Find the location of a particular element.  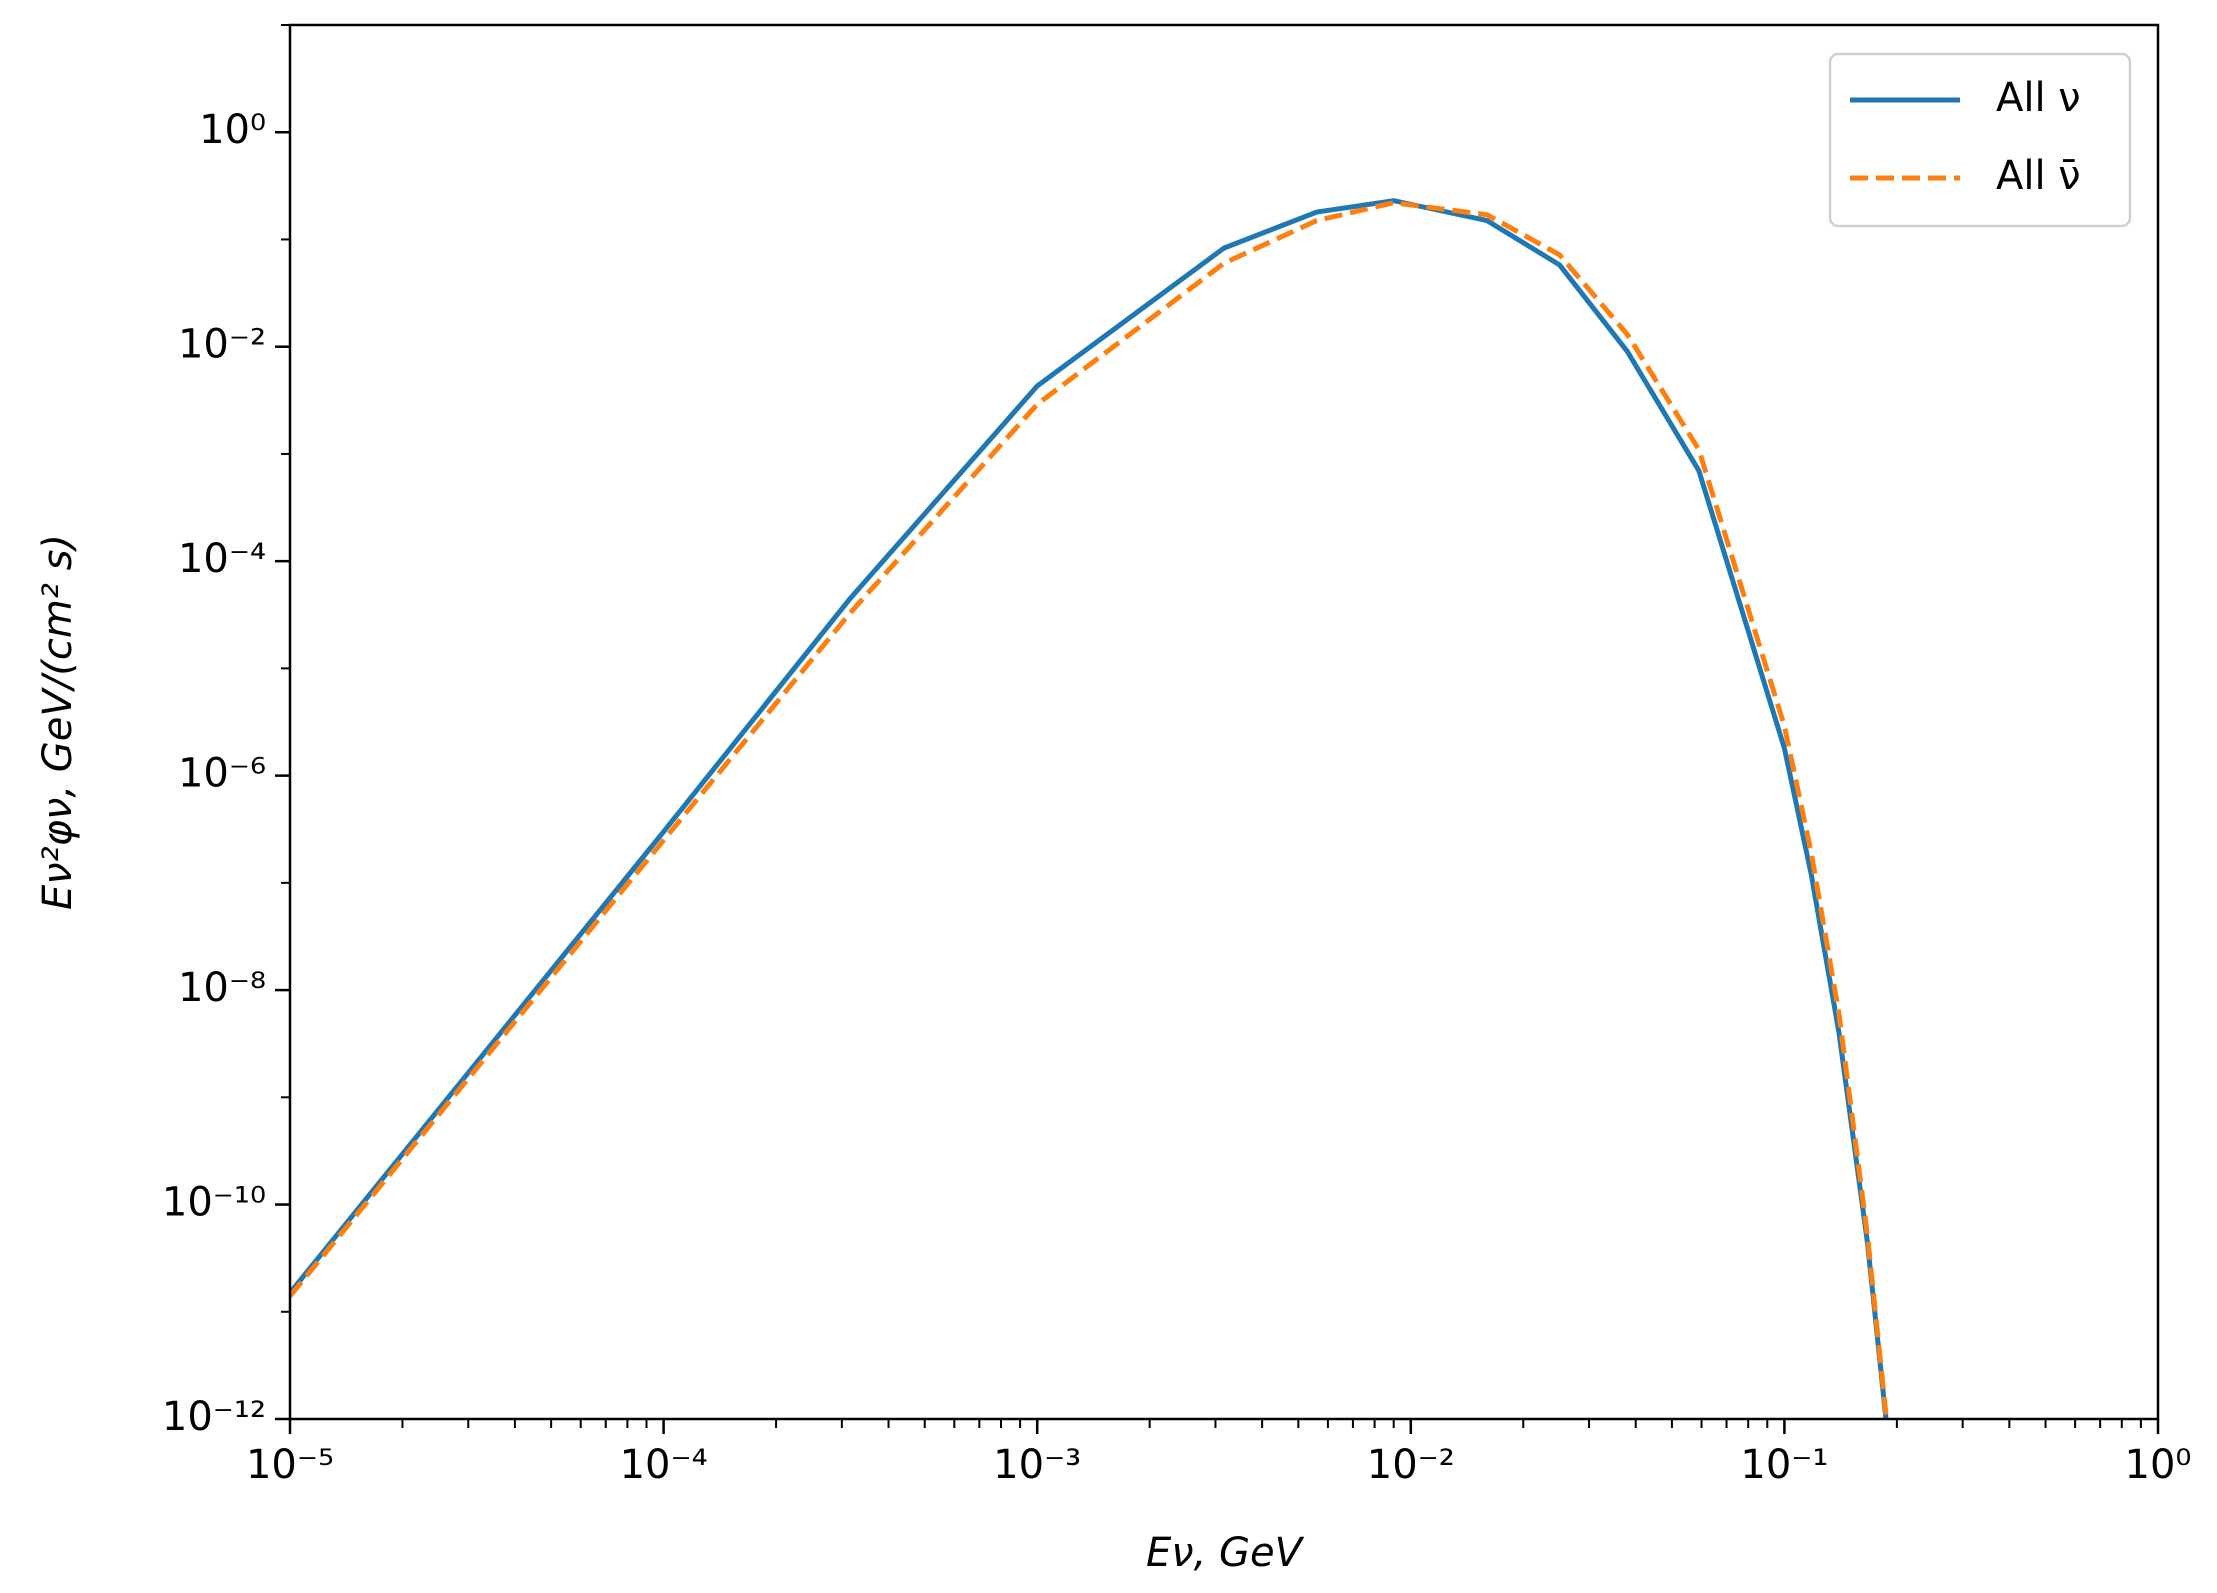

x-tick-label: 10⁻¹ is located at coordinates (1784, 1465).